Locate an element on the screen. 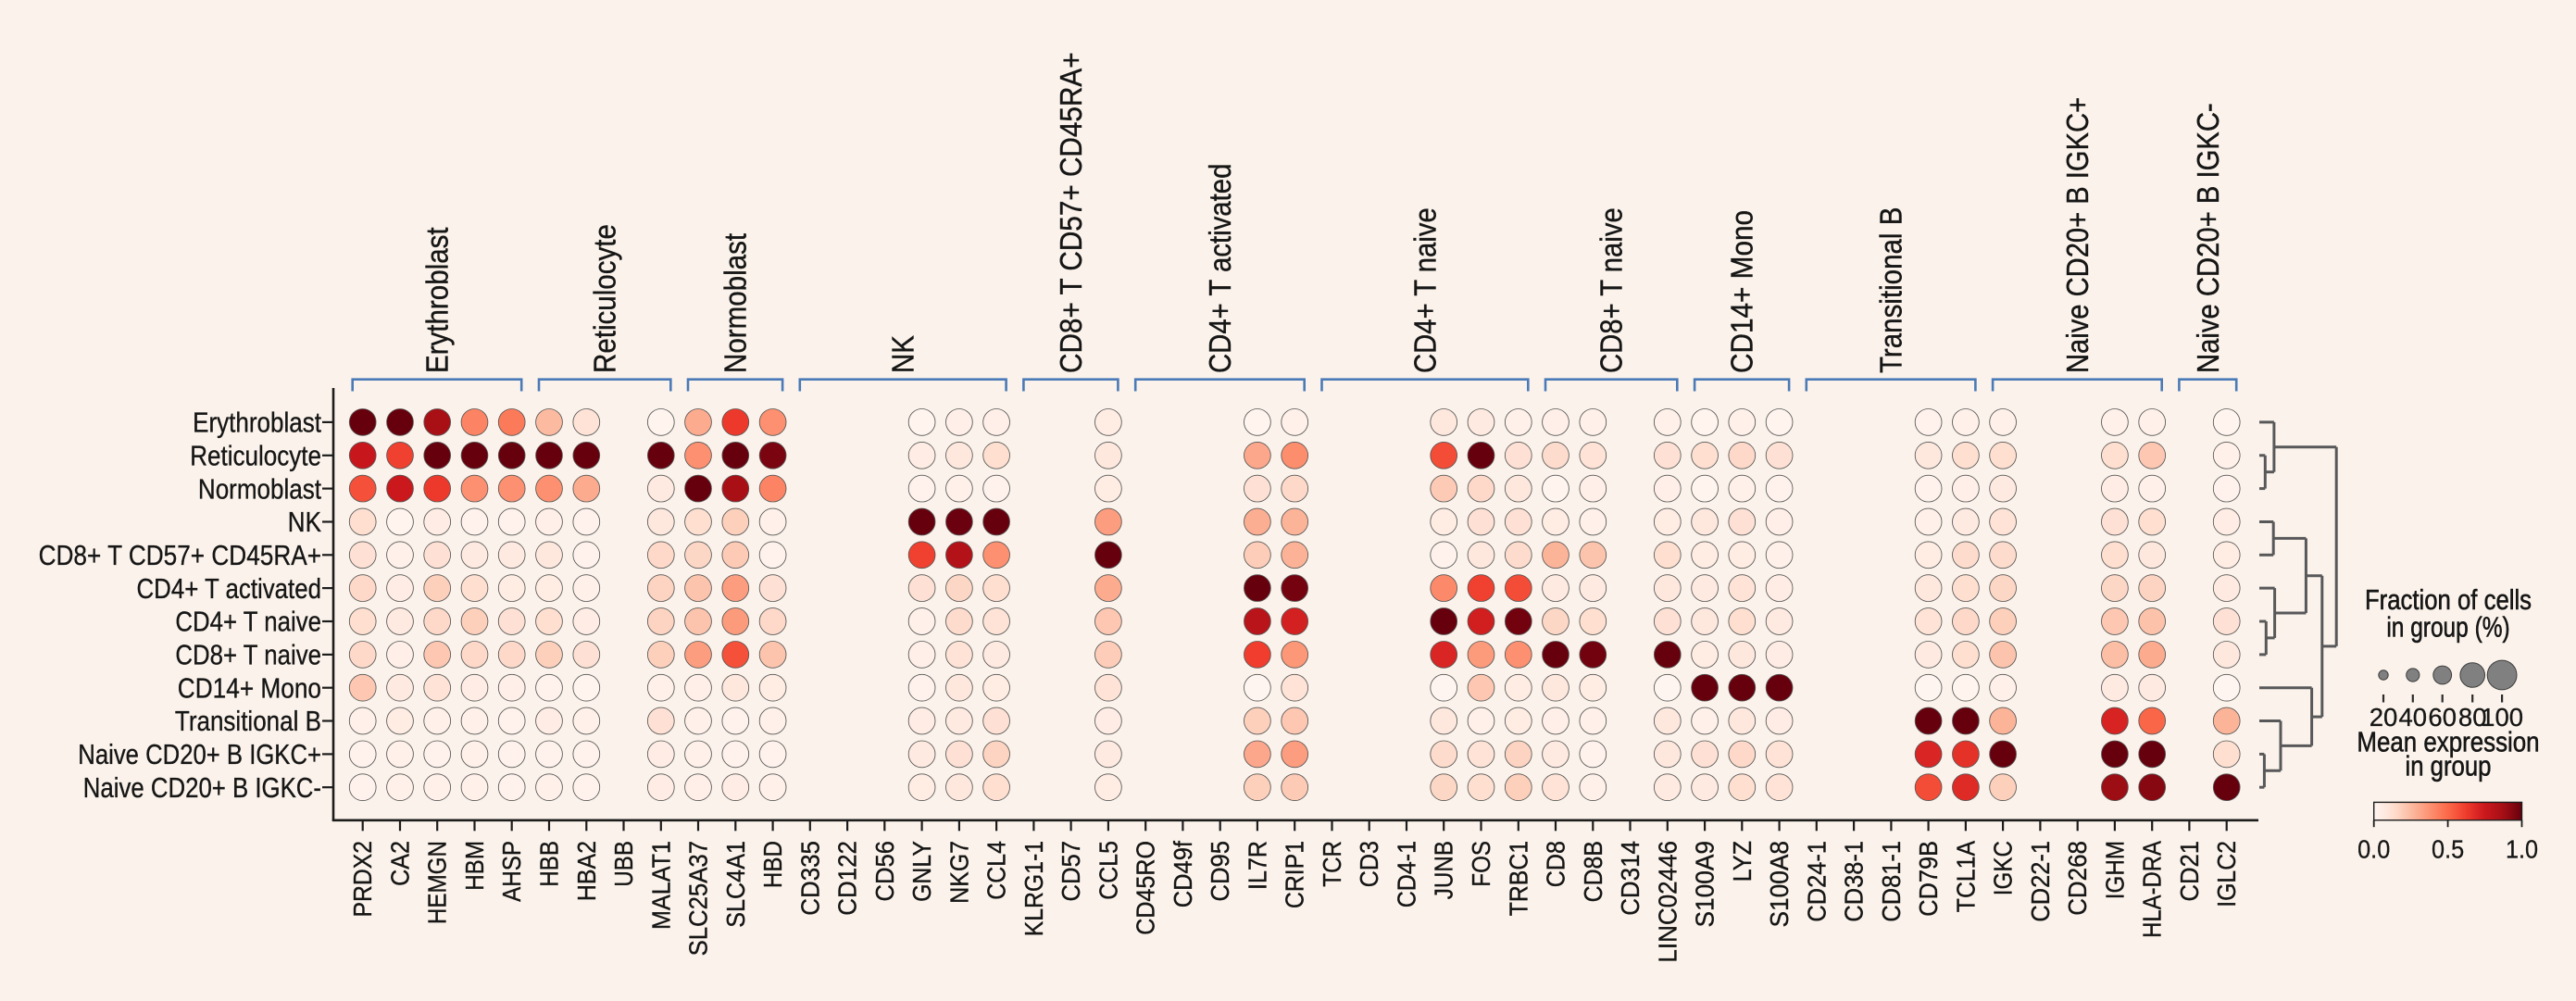  svg-text: CD49f is located at coordinates (1183, 874).